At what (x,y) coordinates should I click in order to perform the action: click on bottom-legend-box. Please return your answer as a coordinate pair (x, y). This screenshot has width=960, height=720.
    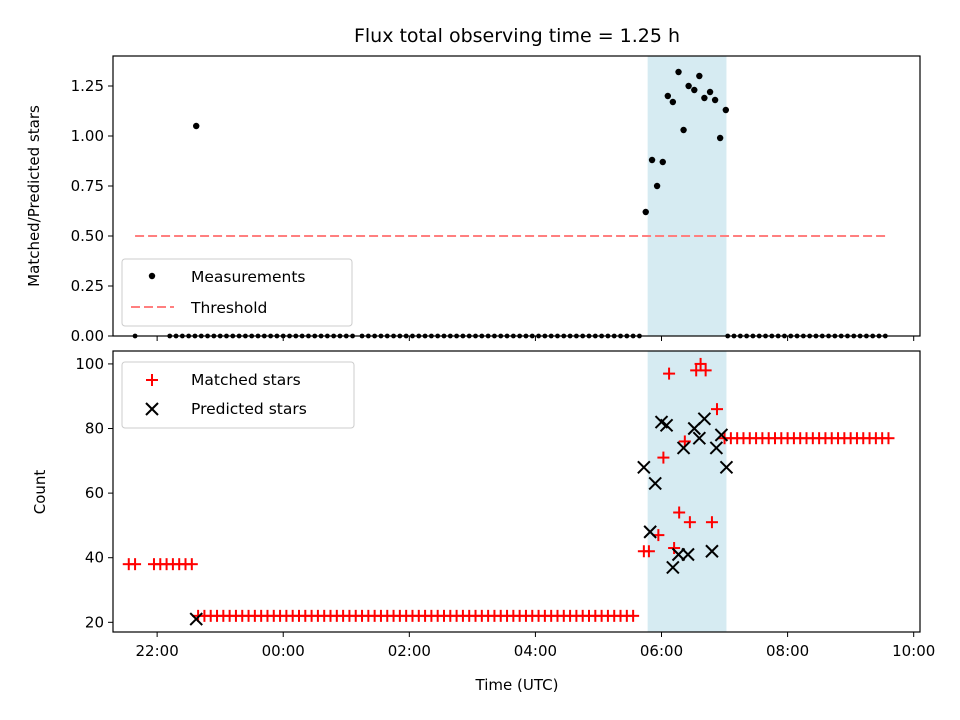
    Looking at the image, I should click on (238, 395).